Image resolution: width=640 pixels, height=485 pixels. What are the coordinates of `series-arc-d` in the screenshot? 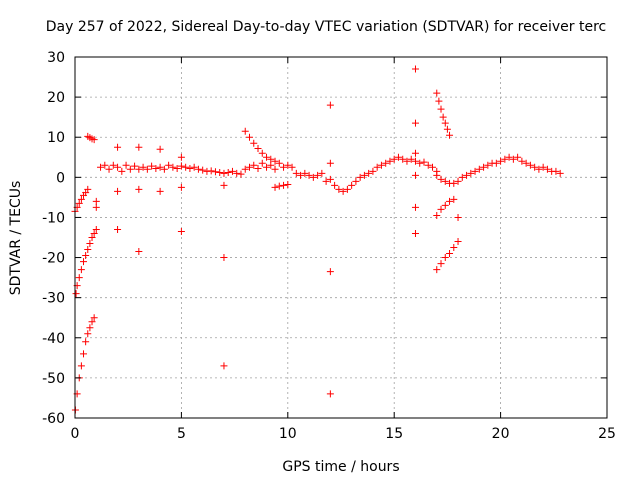 It's located at (91, 138).